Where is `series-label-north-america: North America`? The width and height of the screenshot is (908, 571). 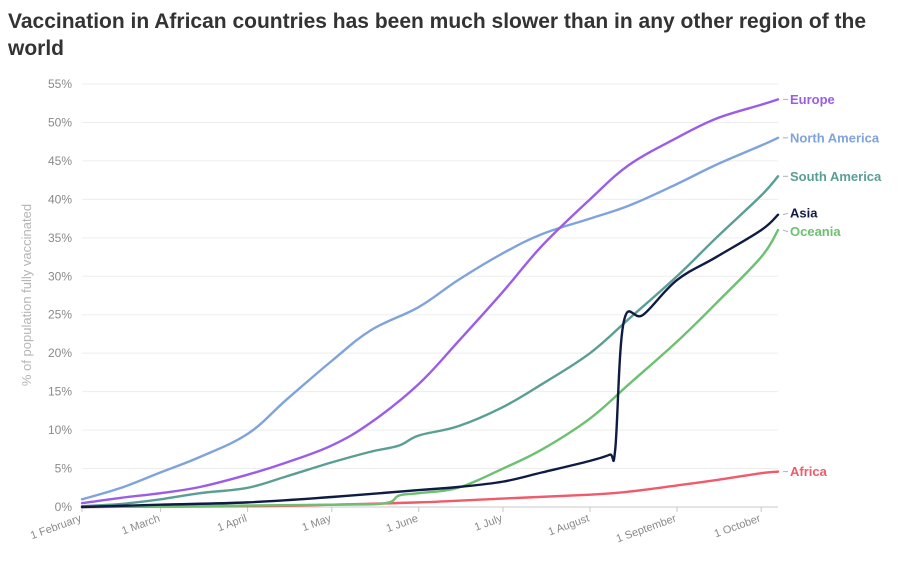
series-label-north-america: North America is located at coordinates (835, 137).